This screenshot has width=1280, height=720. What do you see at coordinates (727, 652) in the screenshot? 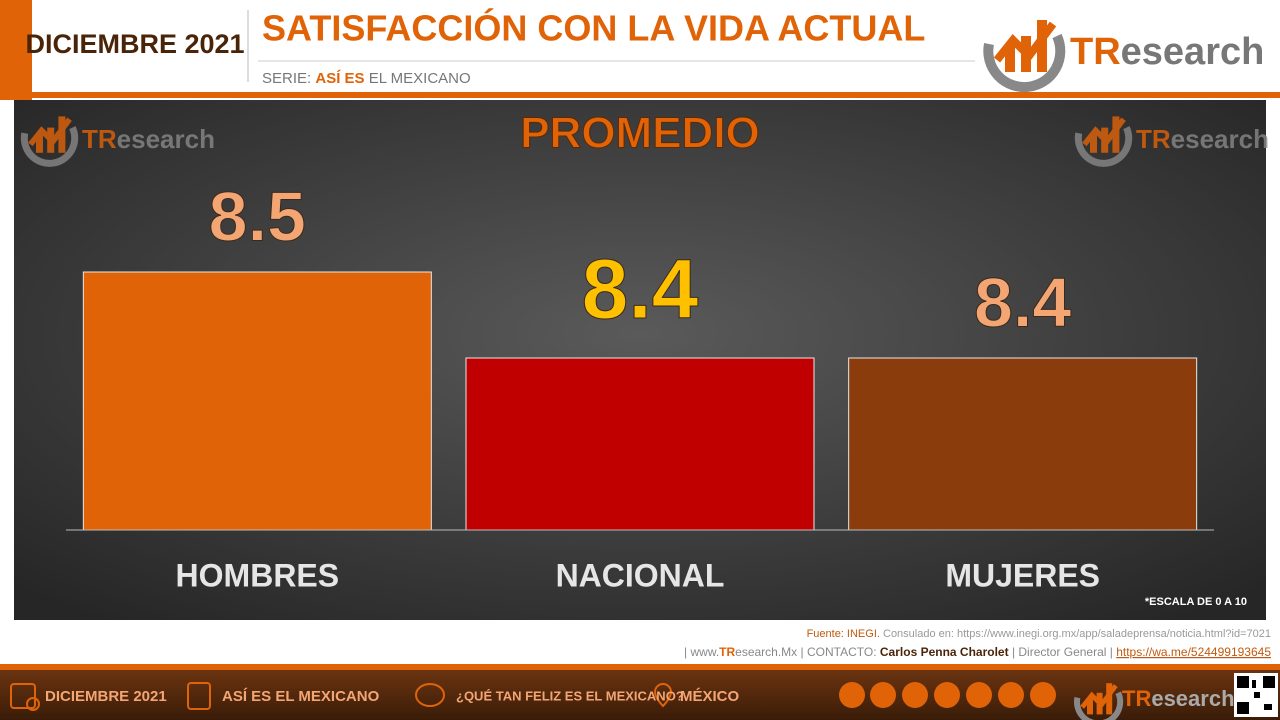
I see `site-tr: TR` at bounding box center [727, 652].